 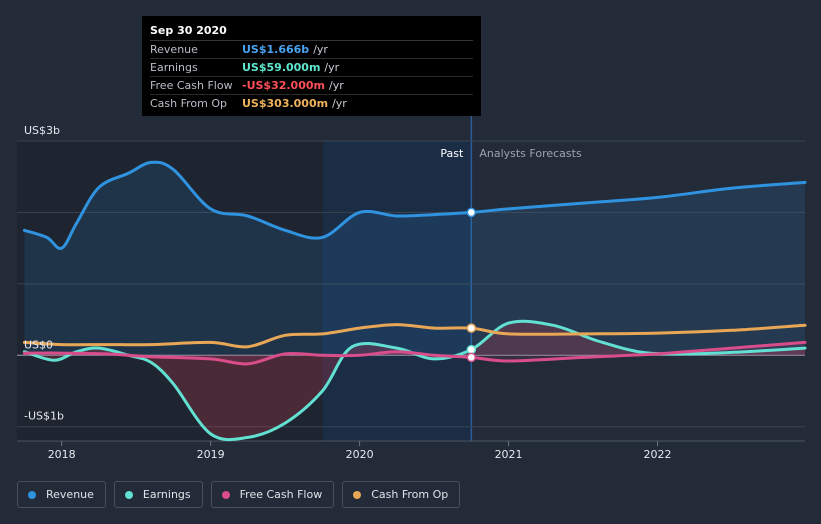 I want to click on free-cash-flow-marker, so click(x=471, y=357).